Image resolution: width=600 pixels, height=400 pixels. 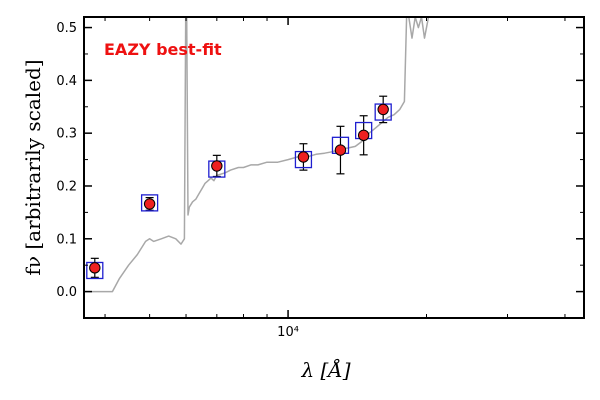 What do you see at coordinates (66, 28) in the screenshot?
I see `y-tick-label: 0.5` at bounding box center [66, 28].